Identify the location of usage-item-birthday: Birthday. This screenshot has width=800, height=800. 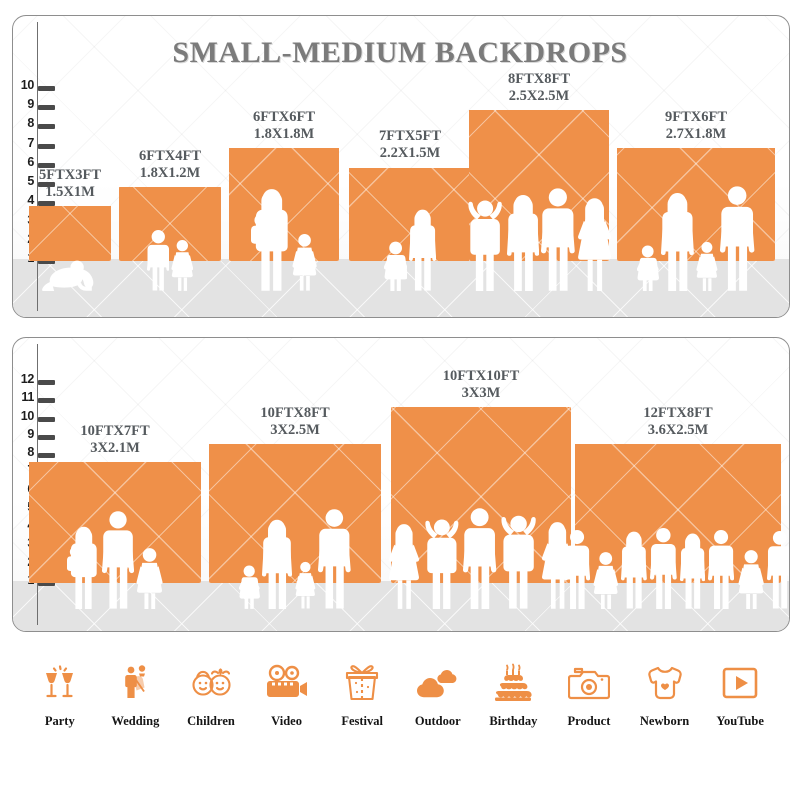
(514, 694).